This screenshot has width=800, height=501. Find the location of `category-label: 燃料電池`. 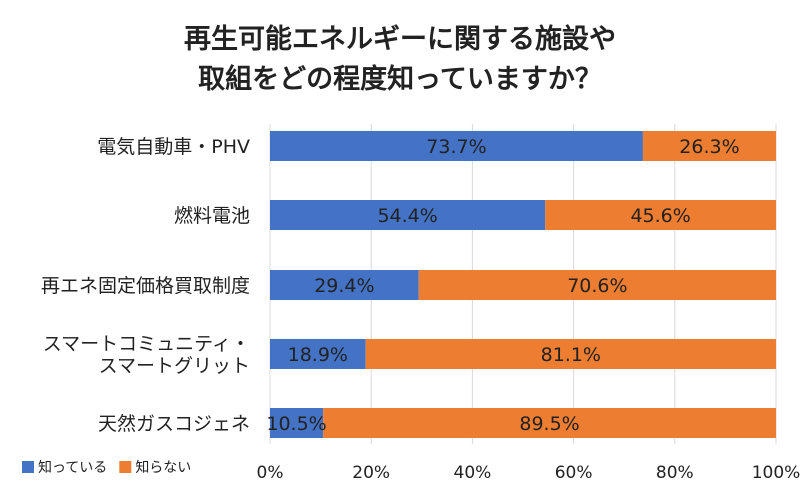

category-label: 燃料電池 is located at coordinates (212, 216).